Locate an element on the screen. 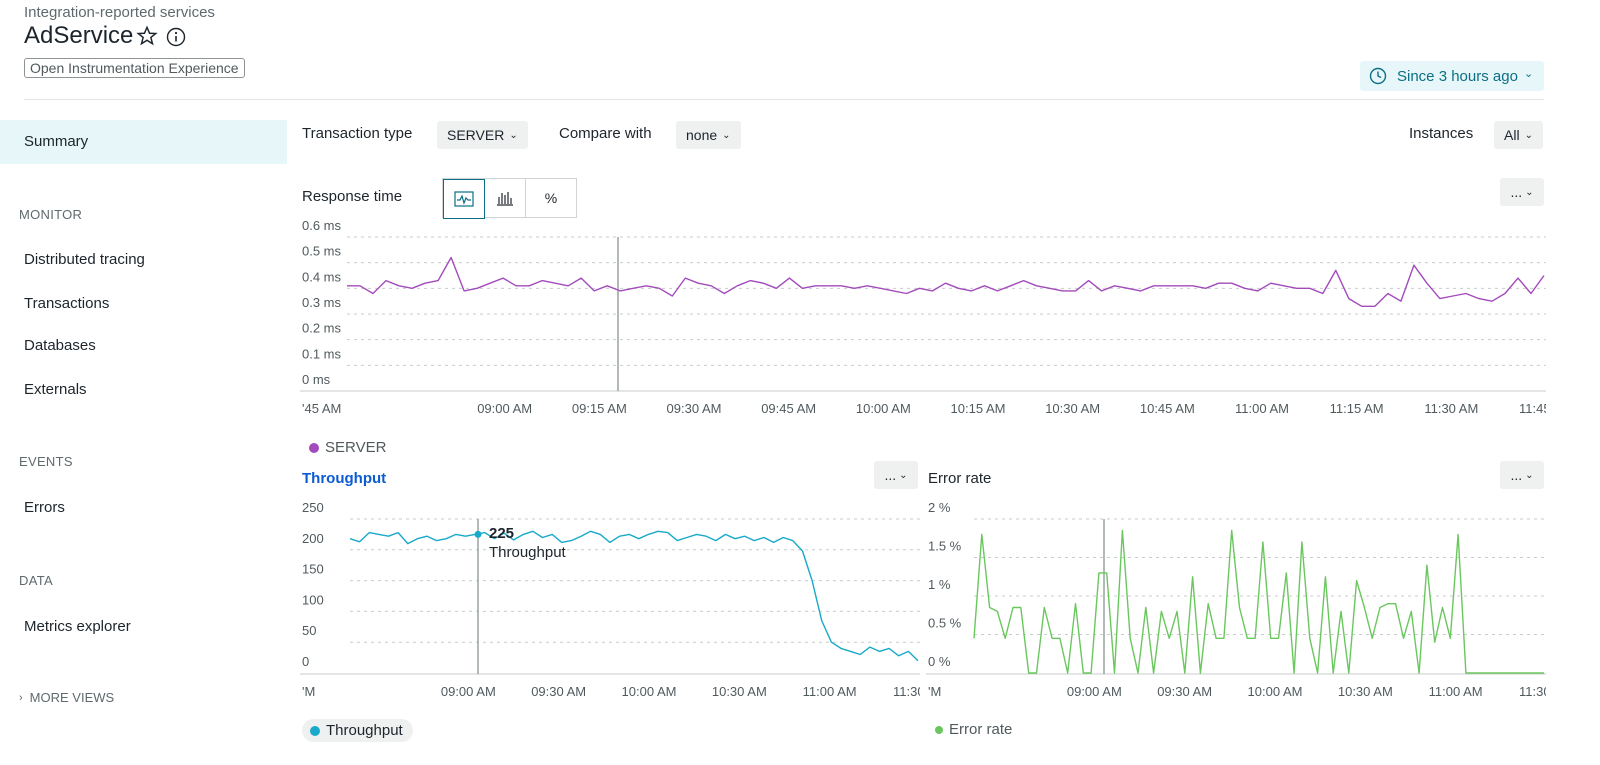 This screenshot has height=765, width=1600. line-chart-view-button is located at coordinates (464, 199).